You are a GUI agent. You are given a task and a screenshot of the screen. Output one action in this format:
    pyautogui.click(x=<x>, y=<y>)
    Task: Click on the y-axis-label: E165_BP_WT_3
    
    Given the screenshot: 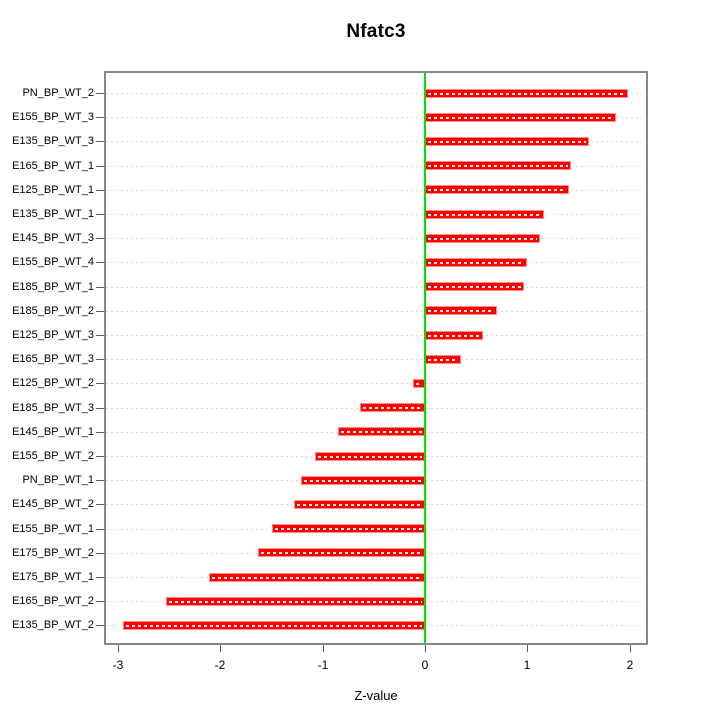 What is the action you would take?
    pyautogui.click(x=53, y=359)
    